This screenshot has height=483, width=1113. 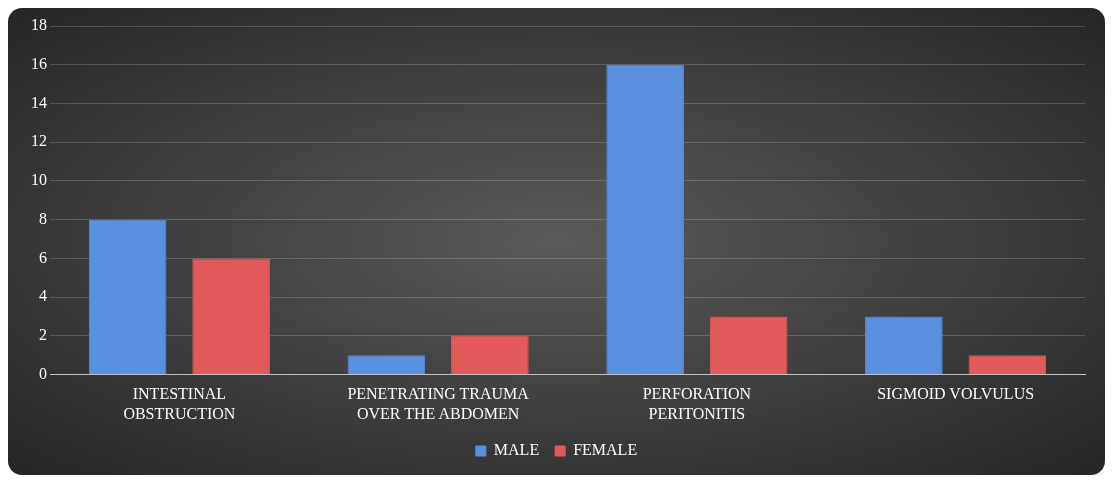 I want to click on y-tick-label: 4, so click(x=43, y=296).